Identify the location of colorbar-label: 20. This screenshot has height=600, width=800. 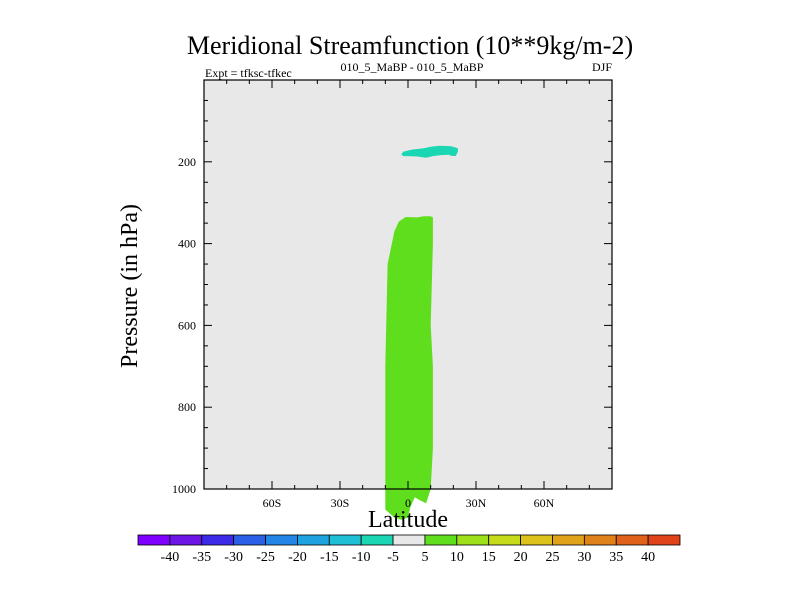
(521, 557).